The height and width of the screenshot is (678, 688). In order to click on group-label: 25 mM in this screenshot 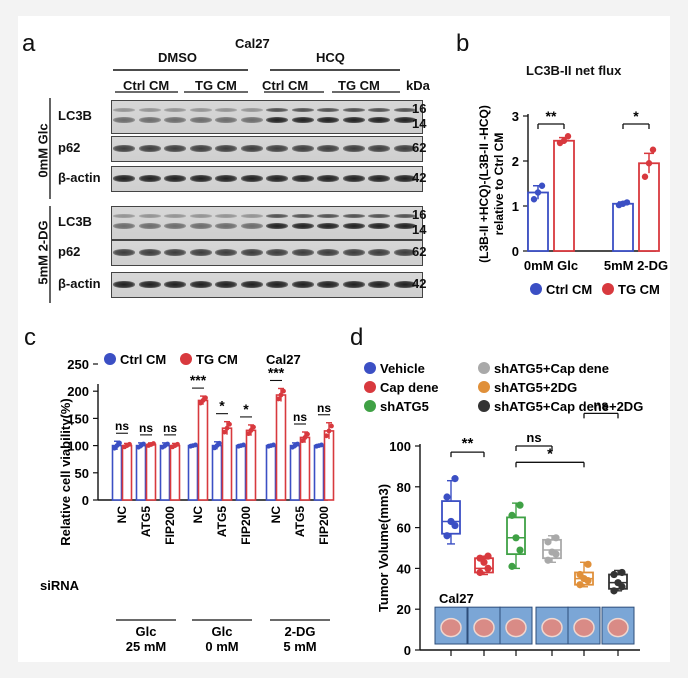, I will do `click(146, 646)`.